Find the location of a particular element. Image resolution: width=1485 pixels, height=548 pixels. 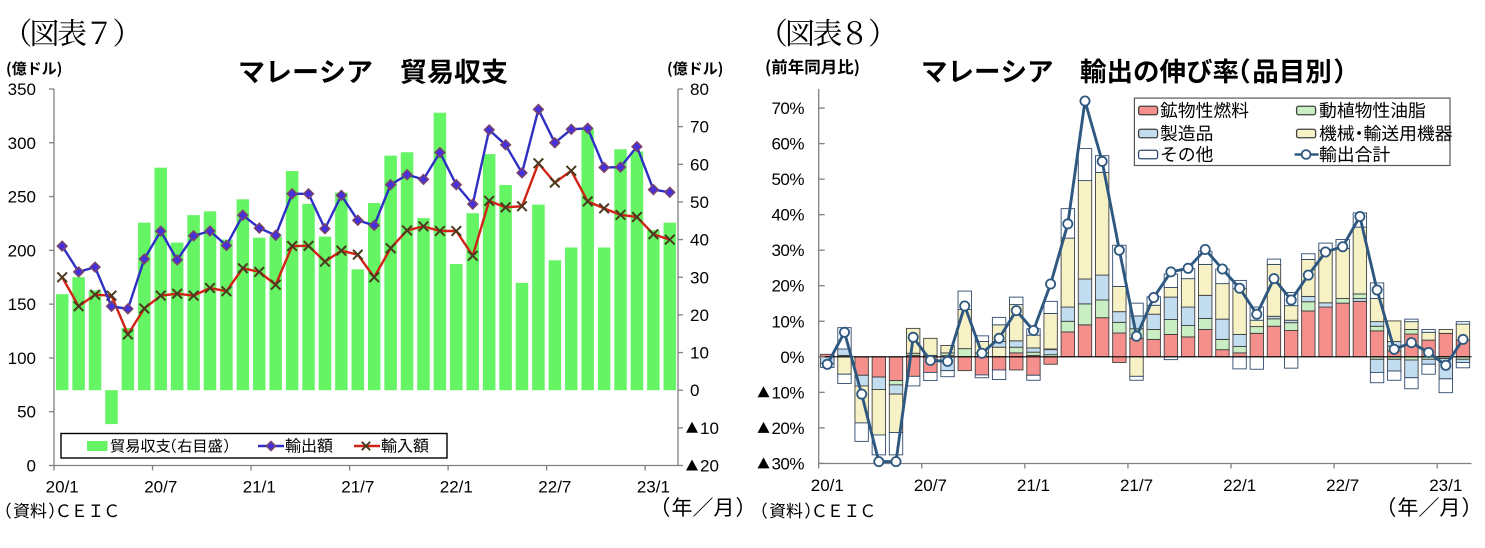

svg-text: 50% is located at coordinates (787, 179).